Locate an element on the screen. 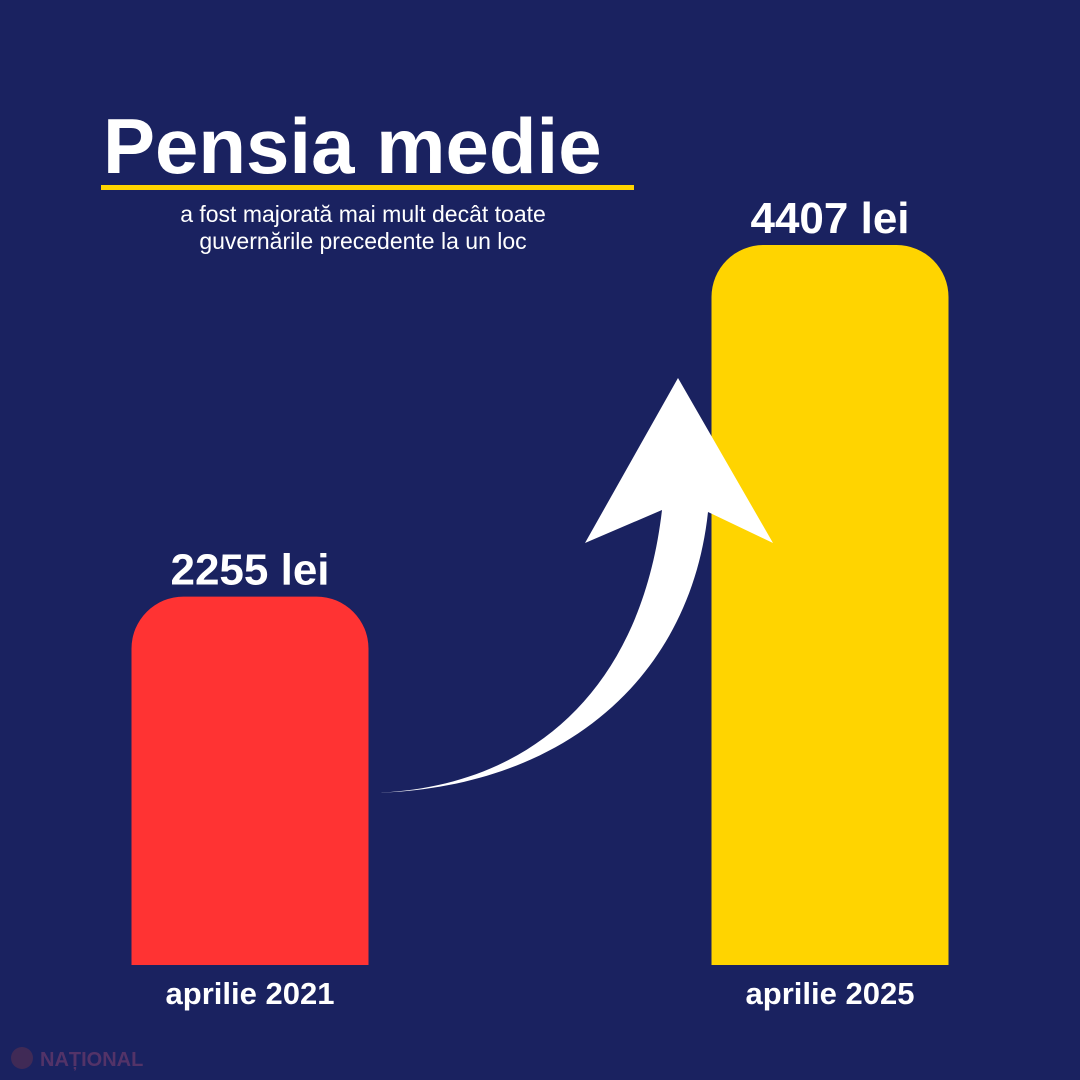  subtitle-line: a fost majorată mai mult decât toate is located at coordinates (363, 214).